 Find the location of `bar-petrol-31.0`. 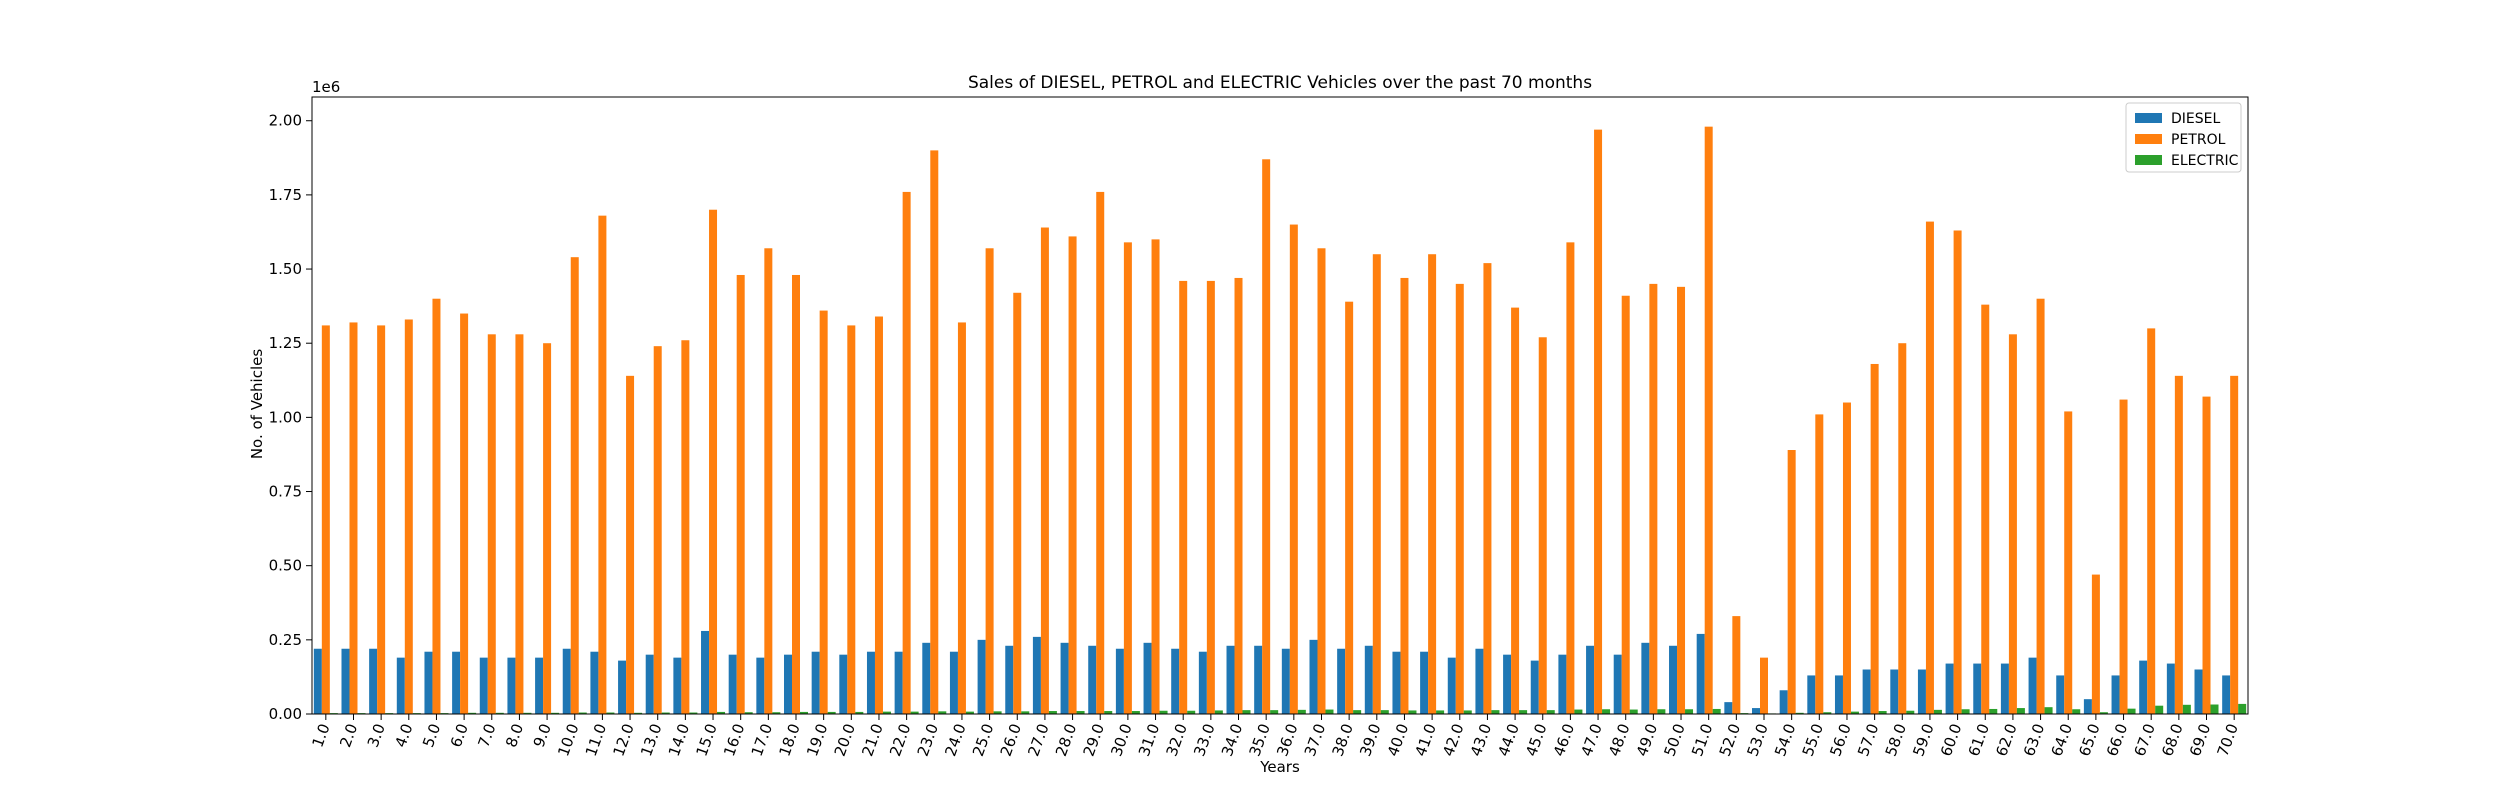

bar-petrol-31.0 is located at coordinates (1155, 476).